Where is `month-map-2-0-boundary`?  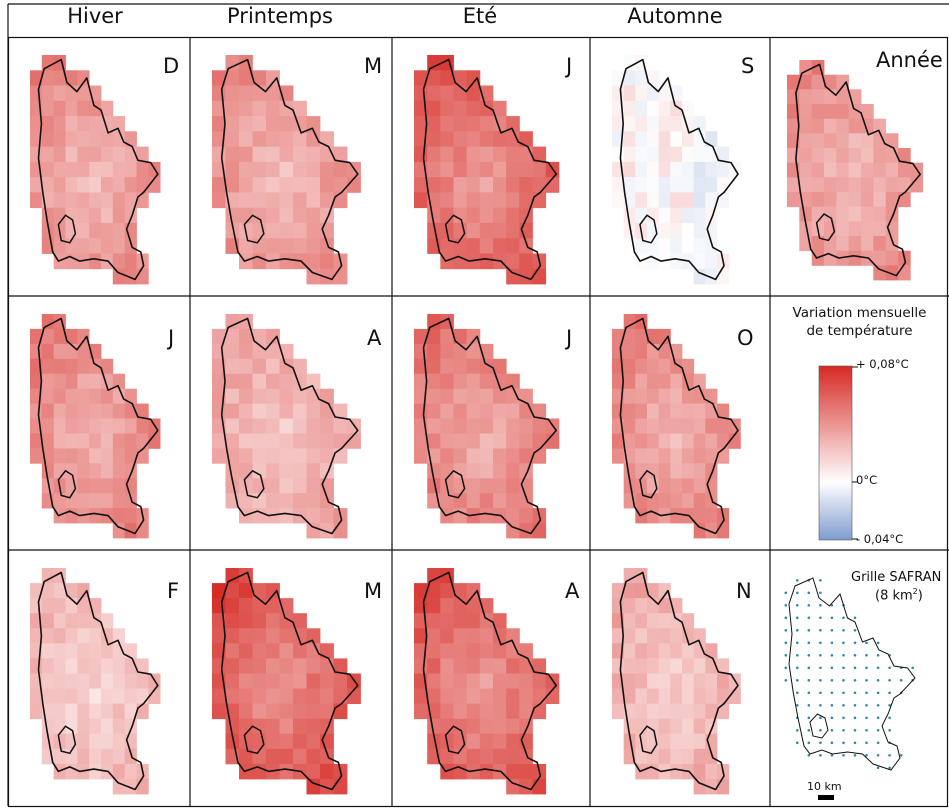
month-map-2-0-boundary is located at coordinates (98, 681).